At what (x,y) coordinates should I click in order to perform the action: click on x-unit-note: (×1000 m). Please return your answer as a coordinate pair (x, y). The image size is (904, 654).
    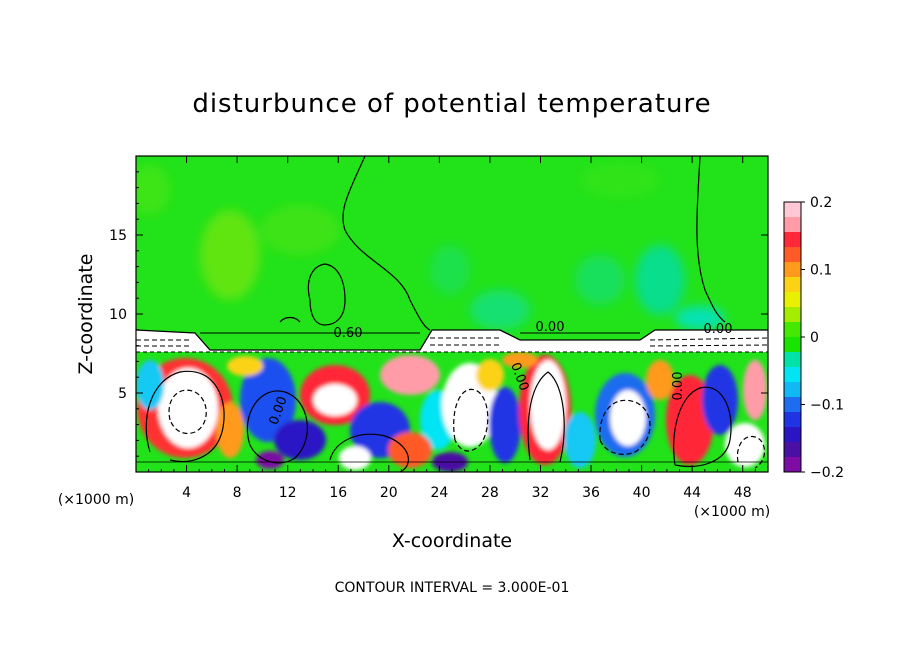
    Looking at the image, I should click on (732, 512).